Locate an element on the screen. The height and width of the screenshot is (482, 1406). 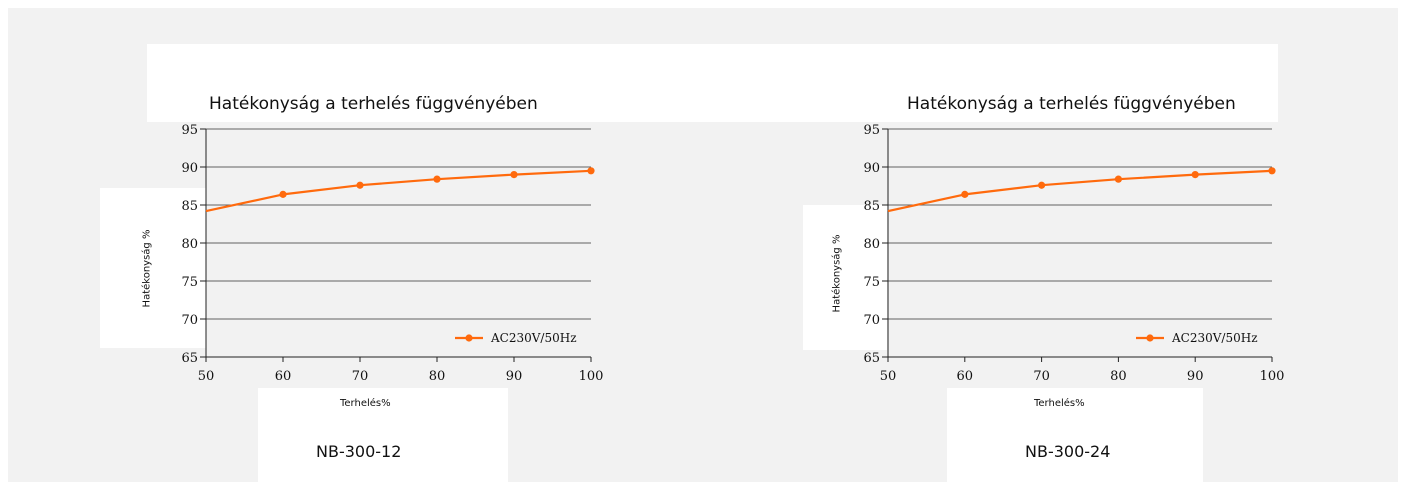
title-panel is located at coordinates (712, 83).